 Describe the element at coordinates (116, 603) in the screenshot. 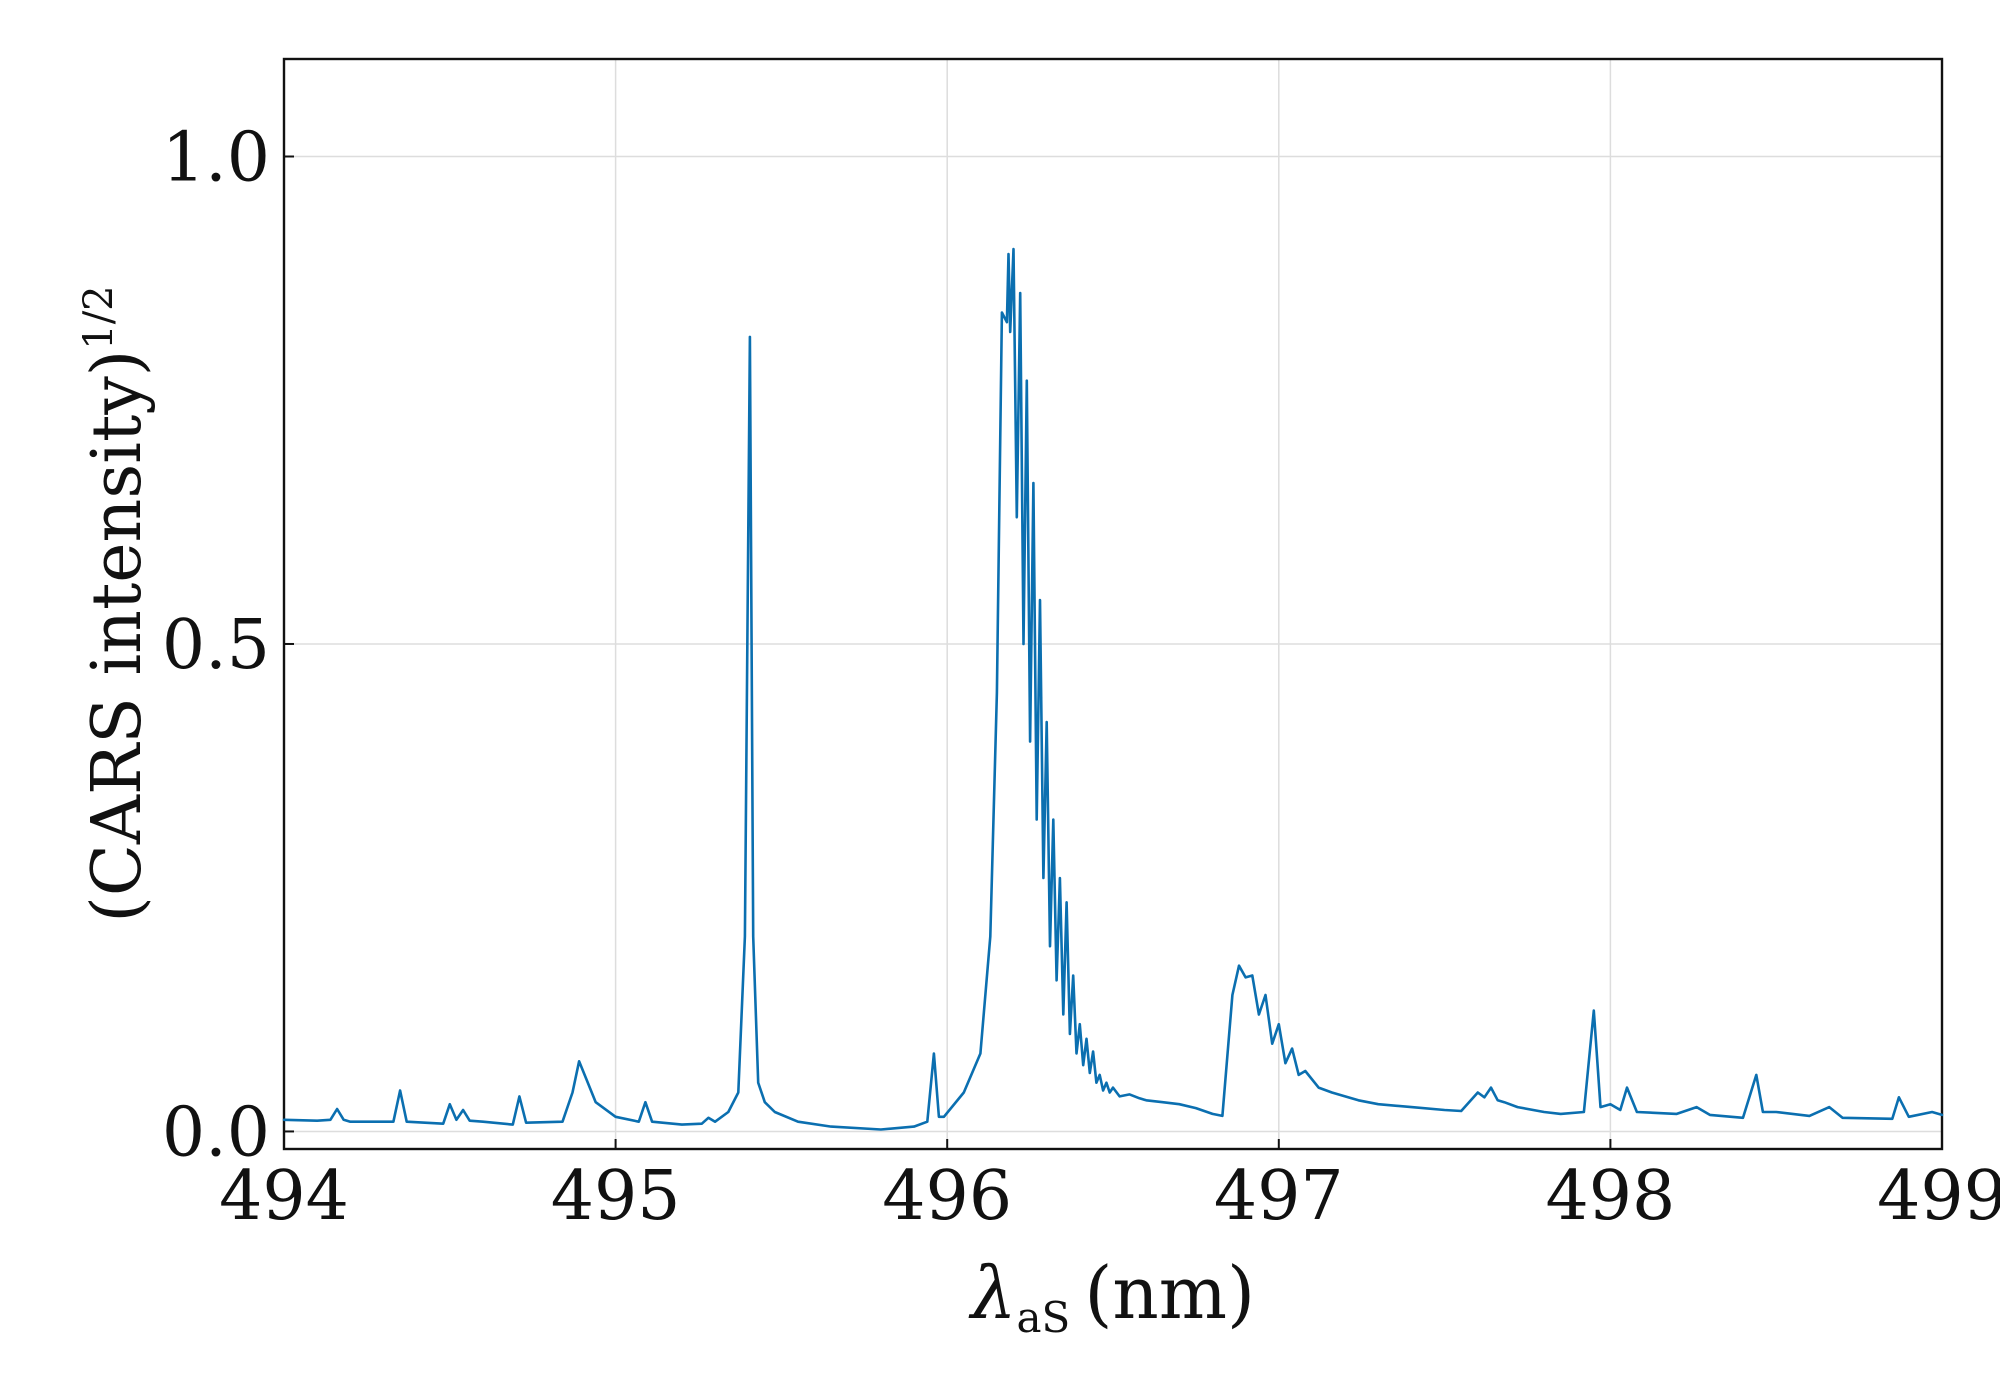

I see `y-axis-label: (CARS intensity)1/2` at that location.